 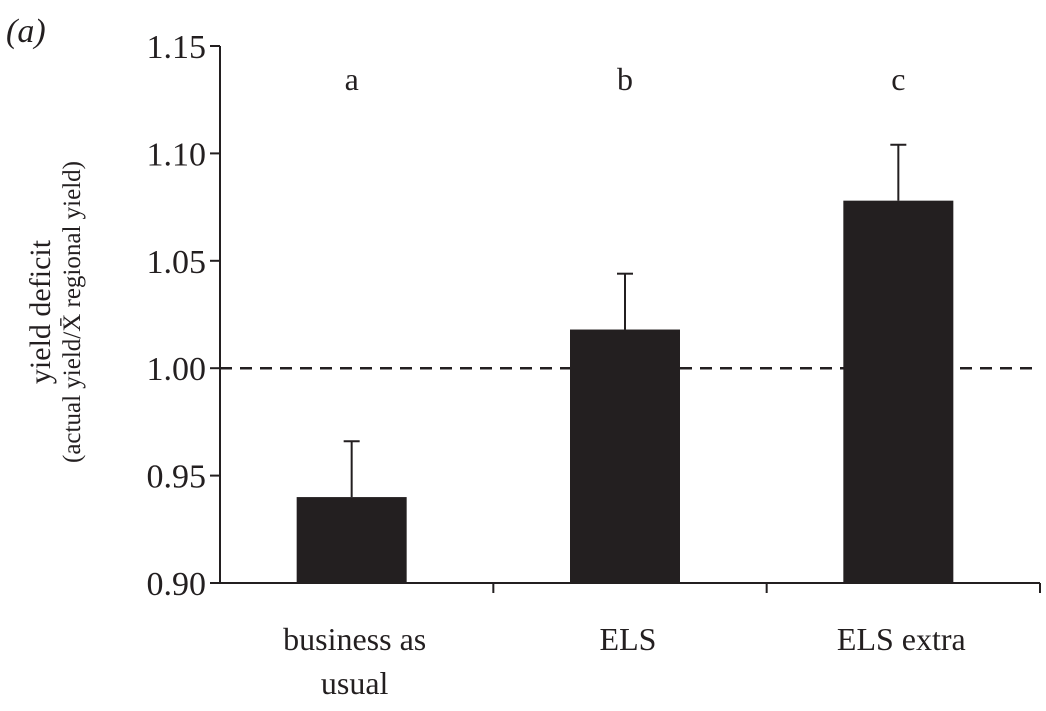 I want to click on category-label-line: usual, so click(x=355, y=683).